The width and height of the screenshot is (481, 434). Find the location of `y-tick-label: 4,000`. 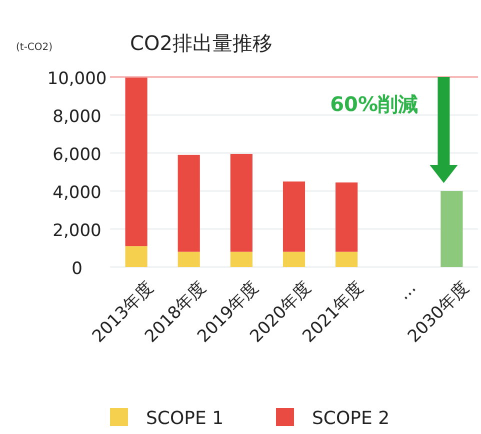

y-tick-label: 4,000 is located at coordinates (77, 193).